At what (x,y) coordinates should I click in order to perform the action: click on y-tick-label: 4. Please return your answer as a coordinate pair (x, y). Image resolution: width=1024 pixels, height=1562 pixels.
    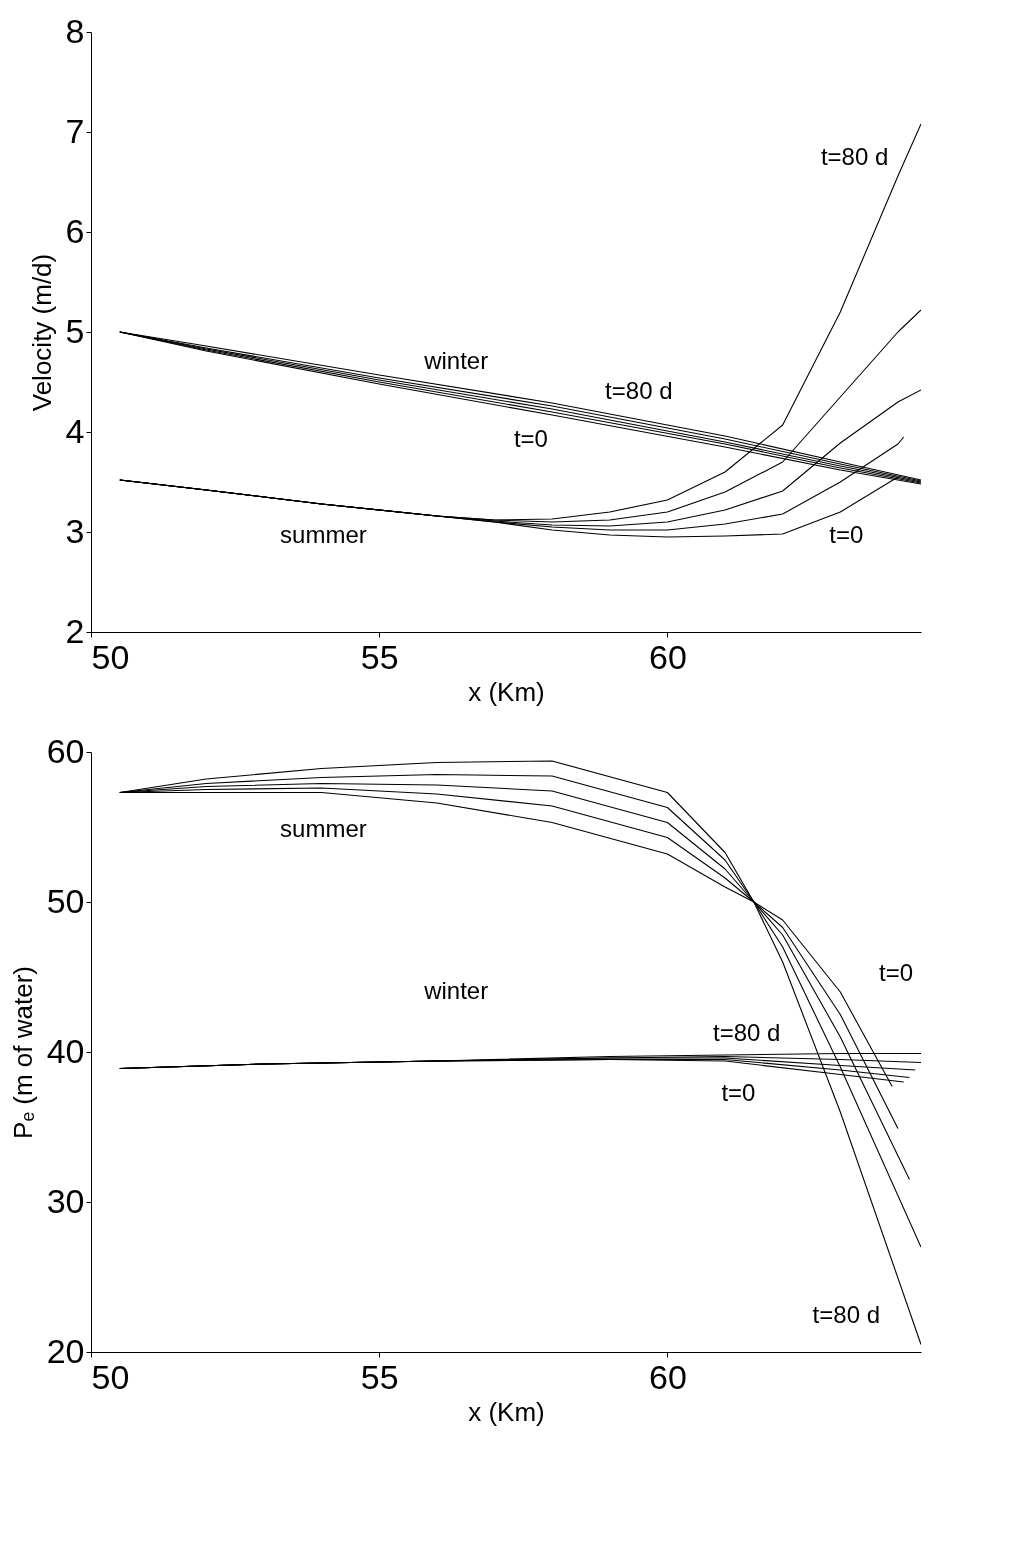
    Looking at the image, I should click on (75, 430).